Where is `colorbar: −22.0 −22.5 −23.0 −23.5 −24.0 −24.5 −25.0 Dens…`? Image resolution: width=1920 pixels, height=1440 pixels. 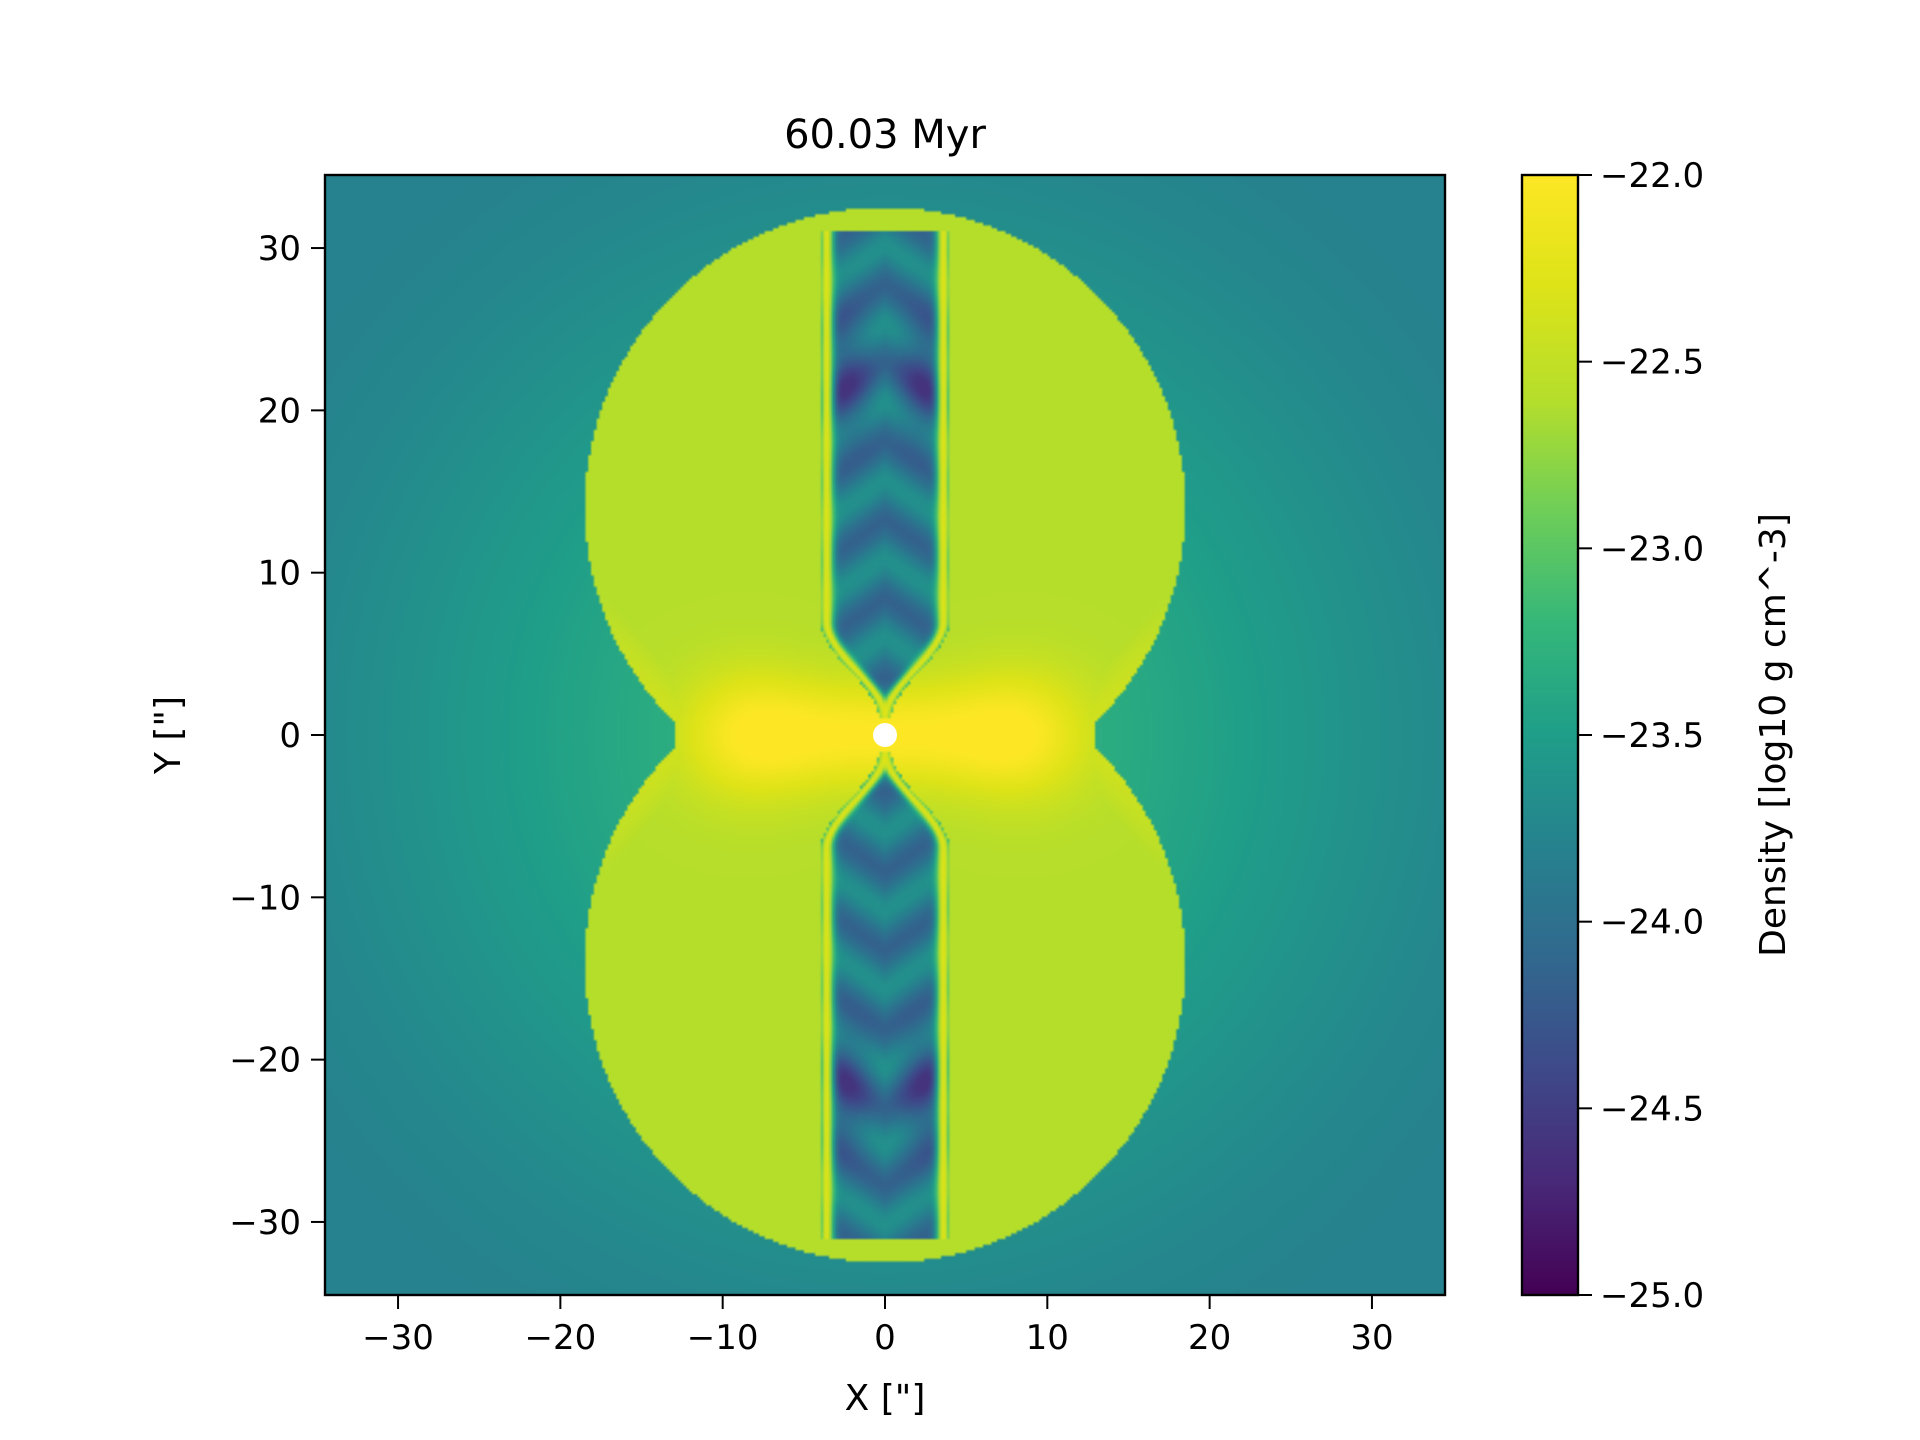
colorbar: −22.0 −22.5 −23.0 −23.5 −24.0 −24.5 −25.0 Dens… is located at coordinates (1657, 736).